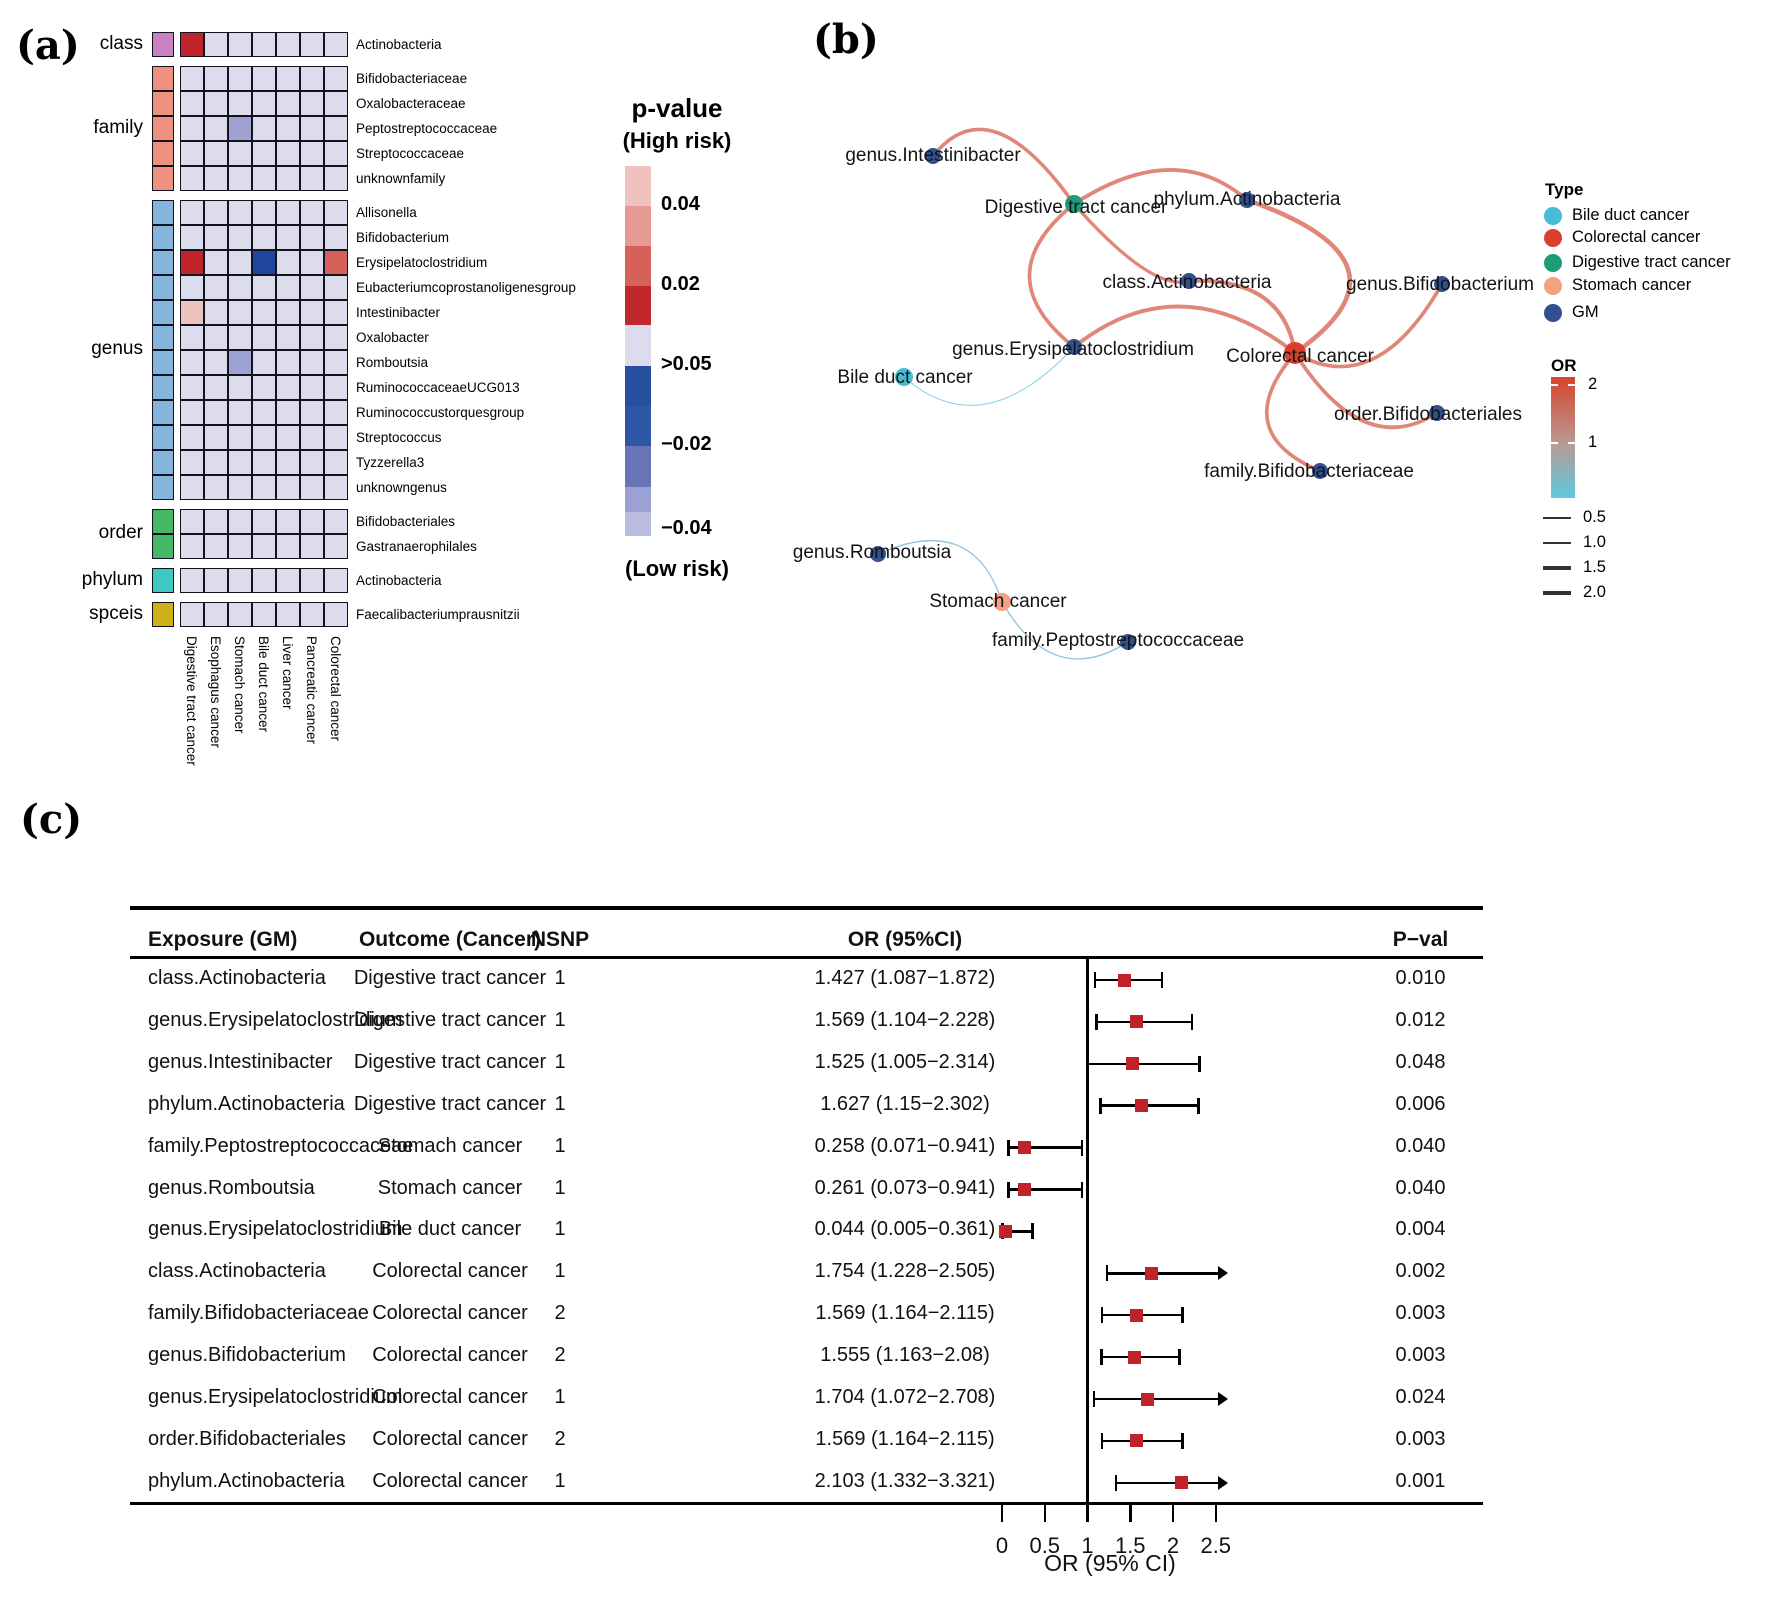 This screenshot has width=1772, height=1604. What do you see at coordinates (163, 153) in the screenshot?
I see `heatmap-annotation-family` at bounding box center [163, 153].